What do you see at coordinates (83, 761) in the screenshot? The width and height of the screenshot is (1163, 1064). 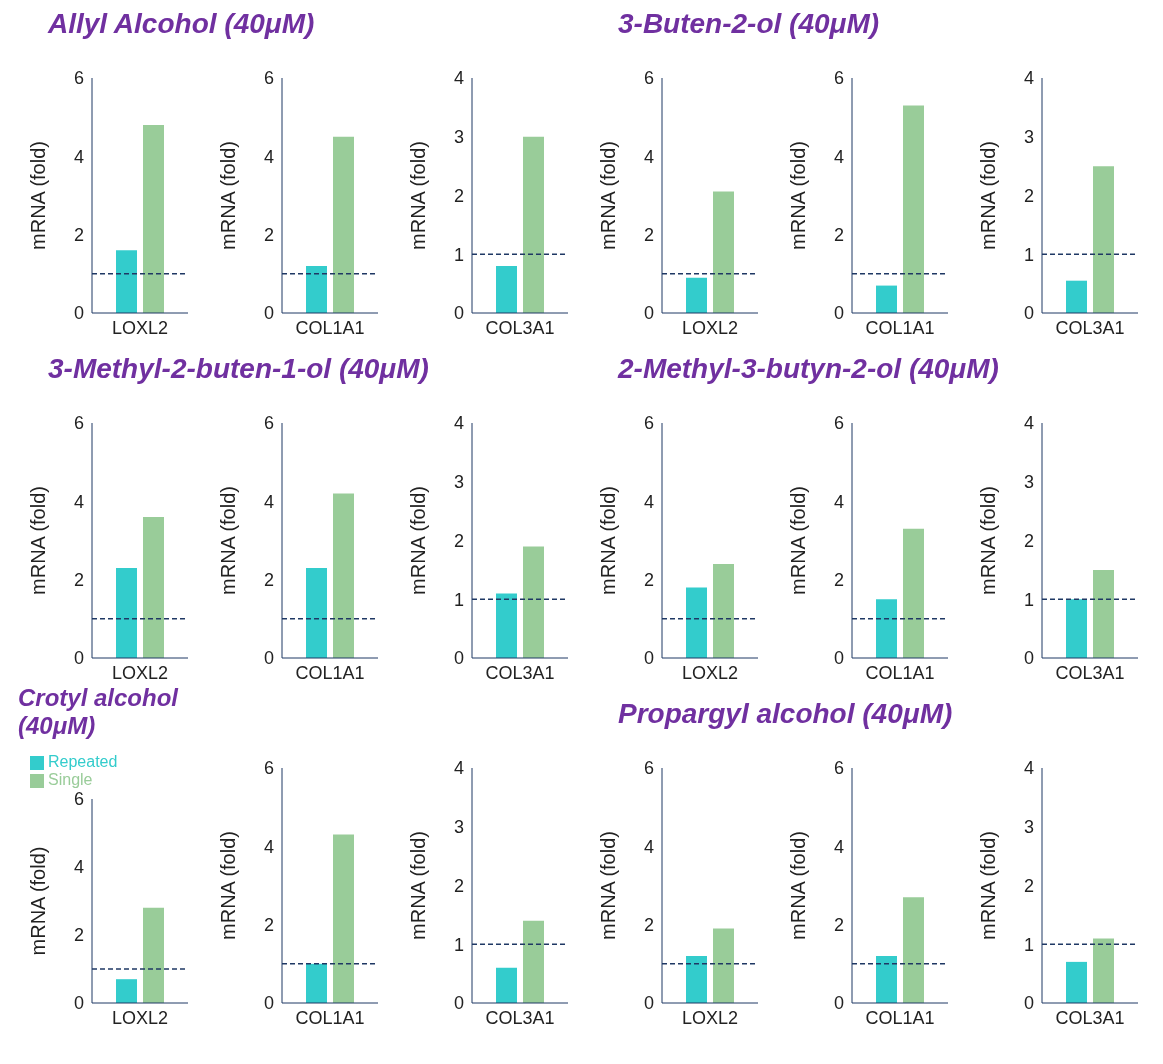 I see `legend-label: Repeated` at bounding box center [83, 761].